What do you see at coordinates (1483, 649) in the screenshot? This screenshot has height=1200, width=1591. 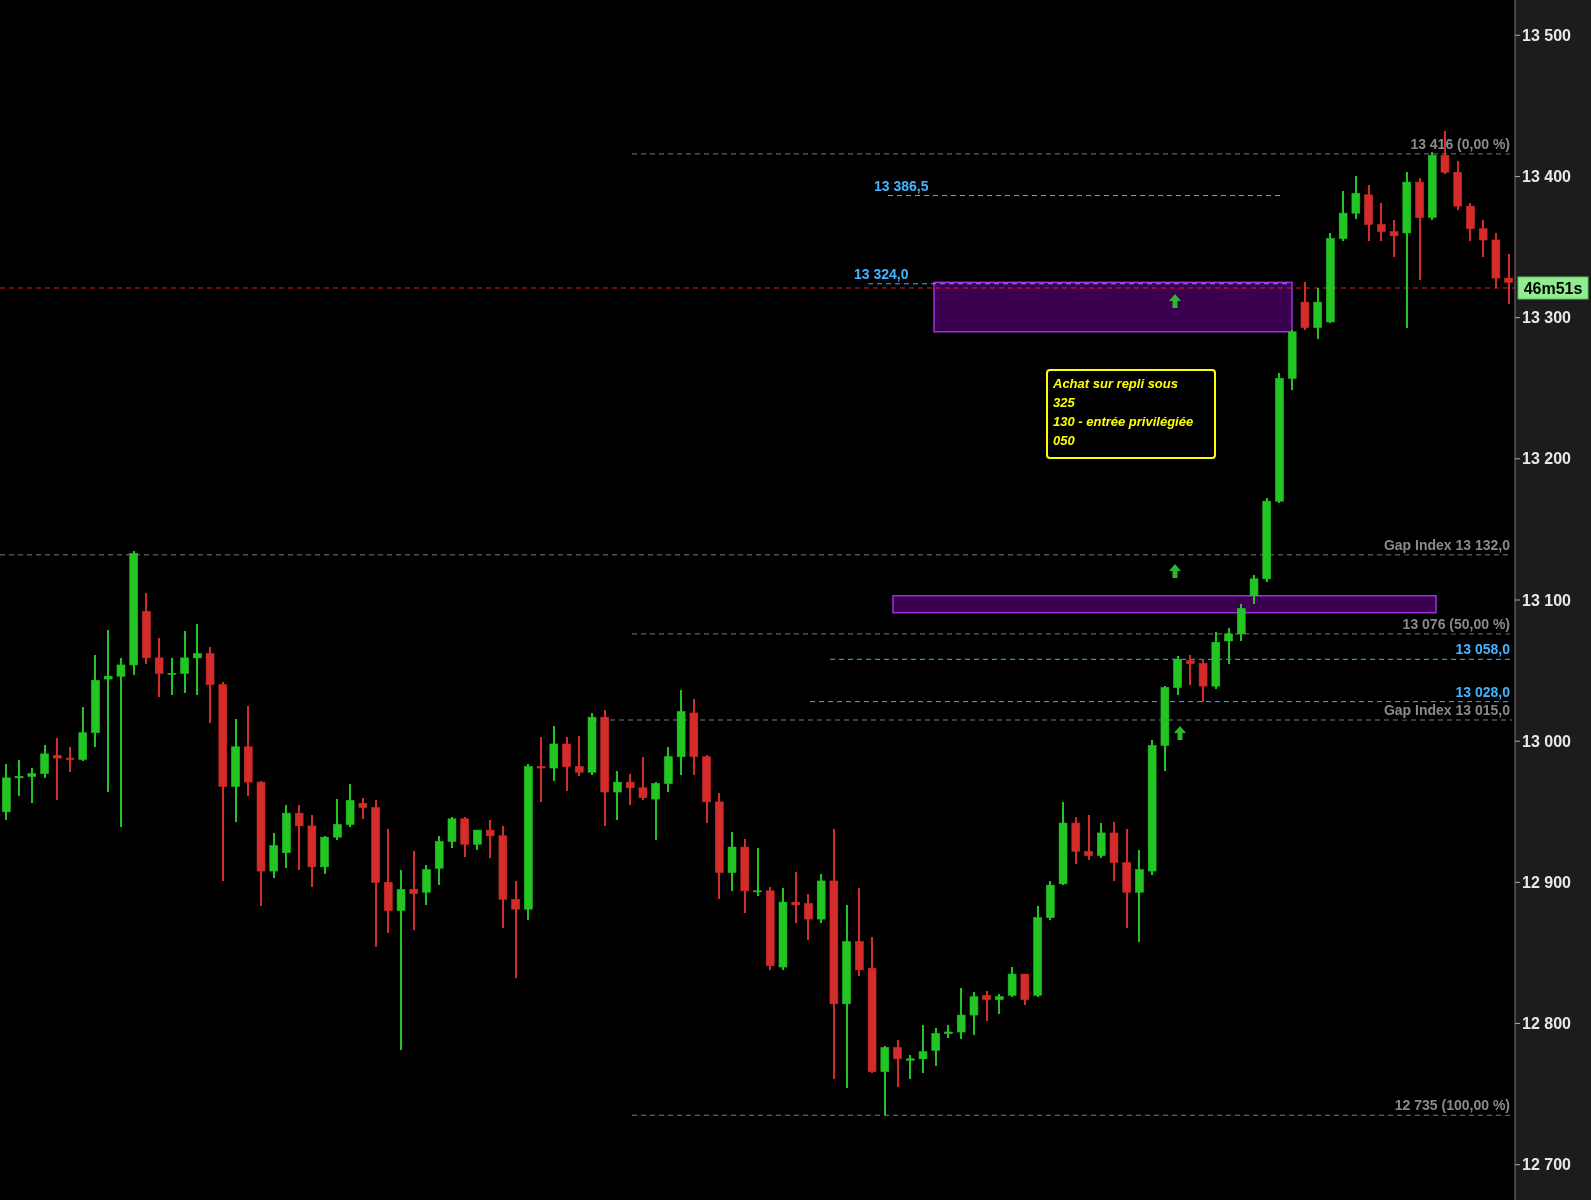 I see `ref-line-label: 13 058,0` at bounding box center [1483, 649].